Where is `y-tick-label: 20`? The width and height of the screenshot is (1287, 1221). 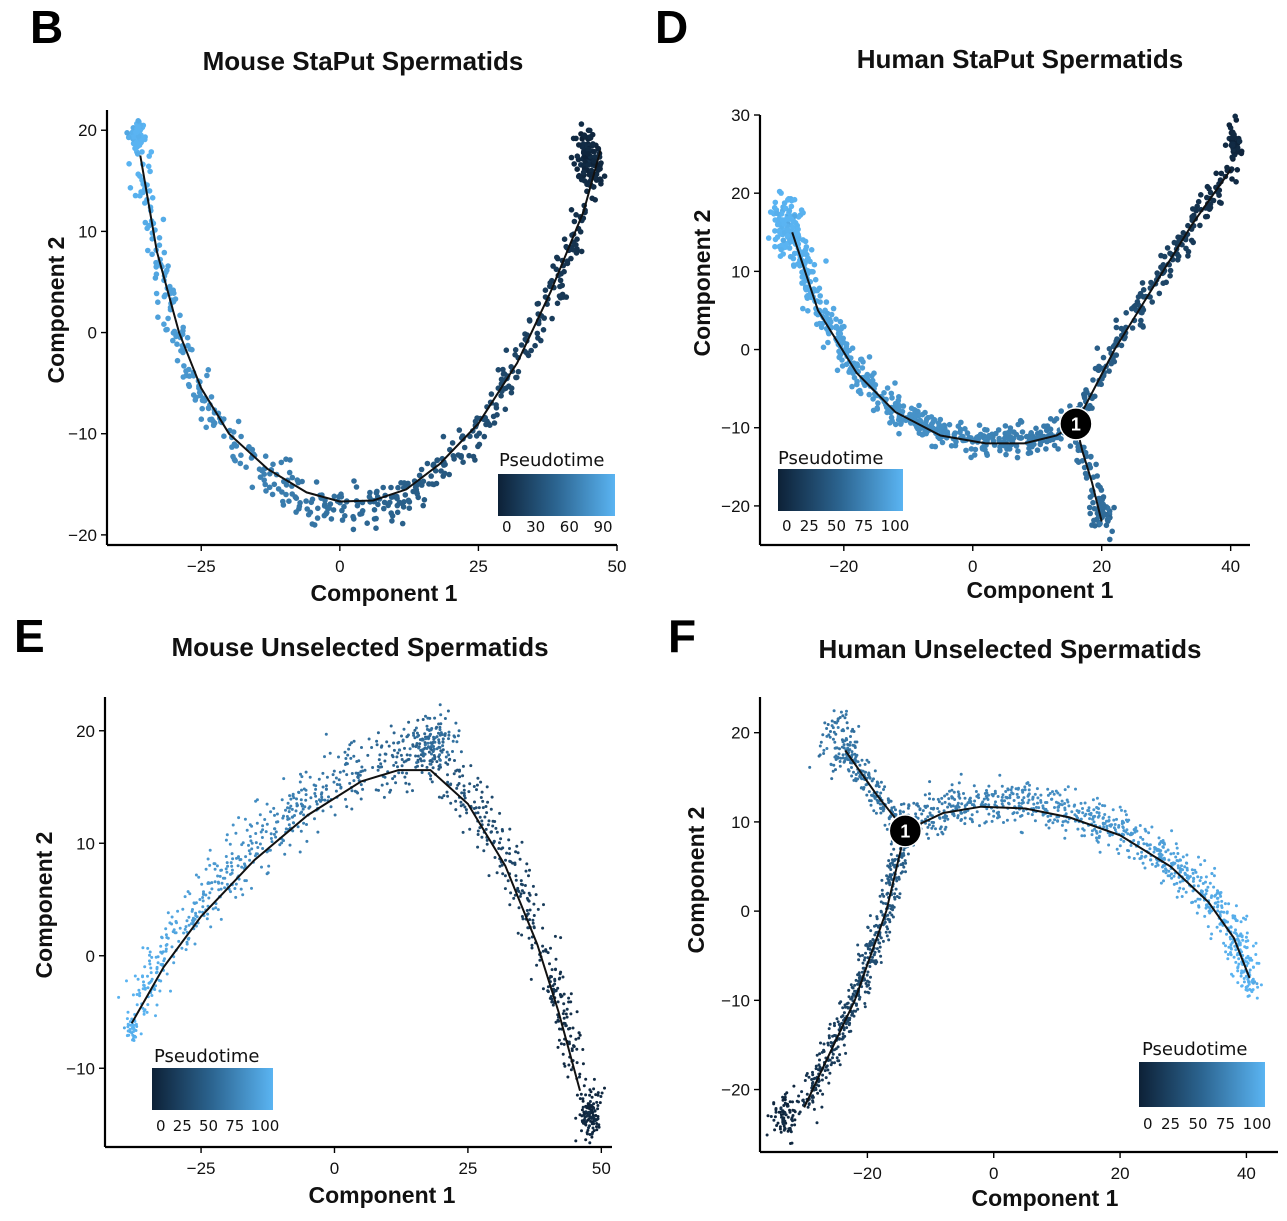
y-tick-label: 20 is located at coordinates (740, 733).